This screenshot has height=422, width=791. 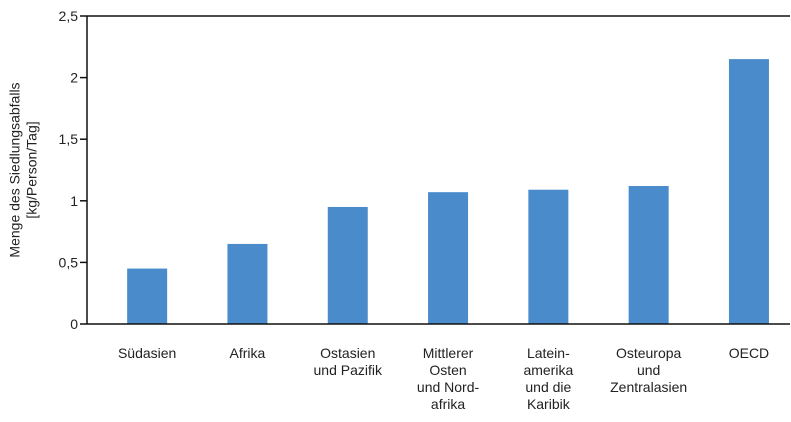 What do you see at coordinates (248, 353) in the screenshot?
I see `x-tick-label: Afrika` at bounding box center [248, 353].